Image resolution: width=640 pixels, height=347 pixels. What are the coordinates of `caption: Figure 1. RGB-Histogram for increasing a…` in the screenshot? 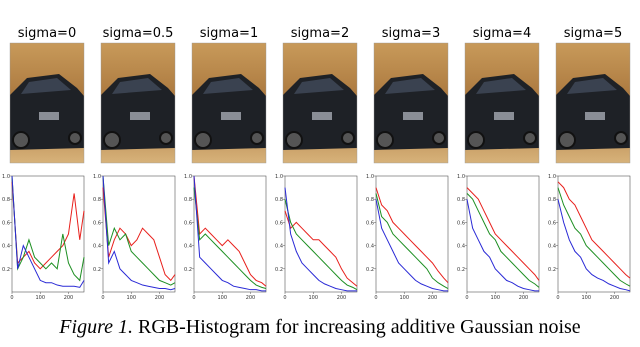 It's located at (319, 327).